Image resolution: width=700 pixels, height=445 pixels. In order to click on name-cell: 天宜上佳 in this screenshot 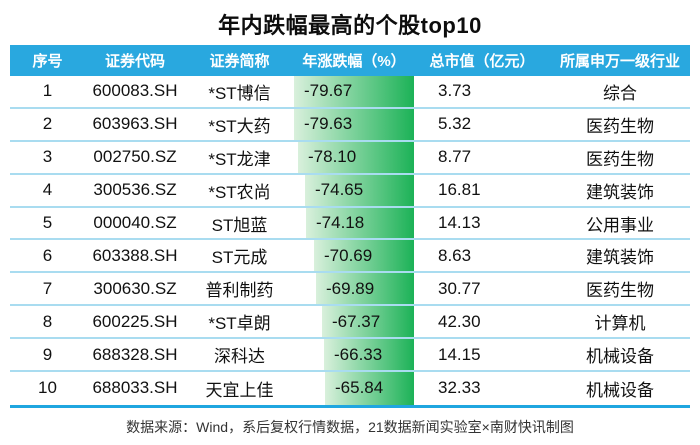, I will do `click(239, 390)`.